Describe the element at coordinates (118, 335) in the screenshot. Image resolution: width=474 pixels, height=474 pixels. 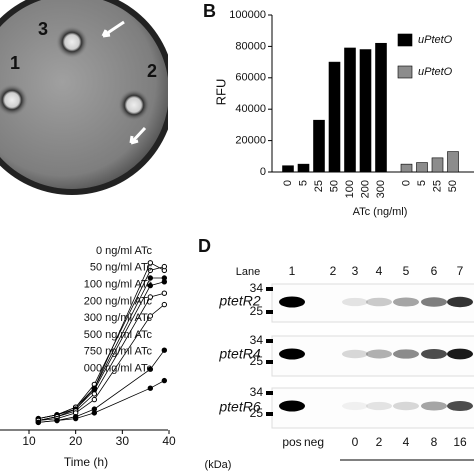
I see `legend-label: 500 ng/ml ATc` at that location.